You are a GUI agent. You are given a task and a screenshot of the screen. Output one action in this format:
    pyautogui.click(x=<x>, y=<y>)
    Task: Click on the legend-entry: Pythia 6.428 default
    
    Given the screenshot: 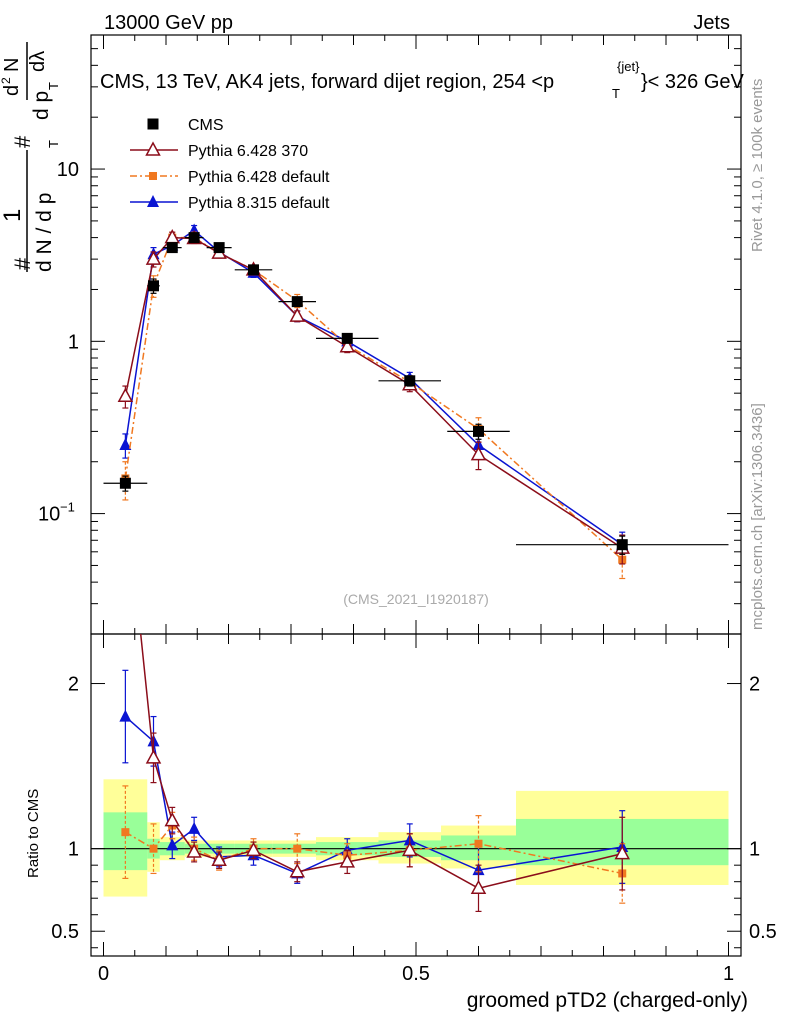 What is the action you would take?
    pyautogui.click(x=230, y=177)
    